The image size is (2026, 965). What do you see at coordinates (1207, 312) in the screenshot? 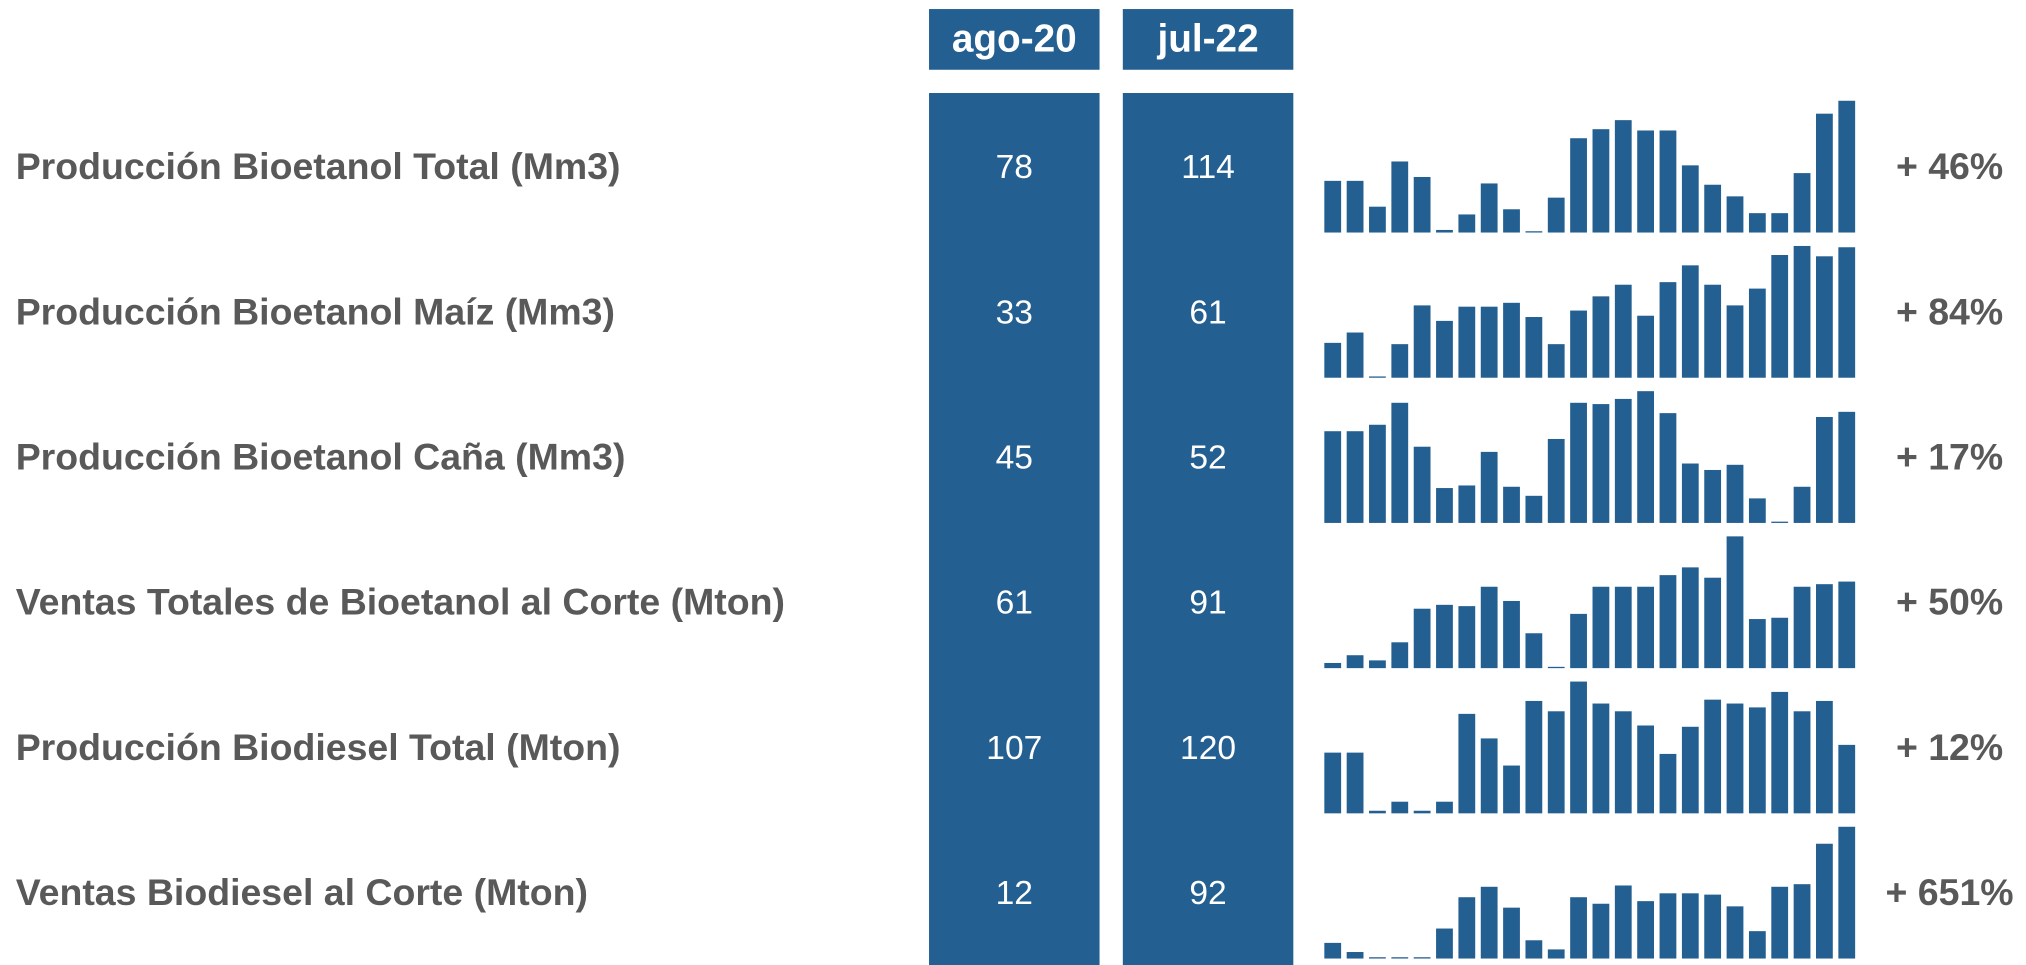
I see `cell-value: 61` at bounding box center [1207, 312].